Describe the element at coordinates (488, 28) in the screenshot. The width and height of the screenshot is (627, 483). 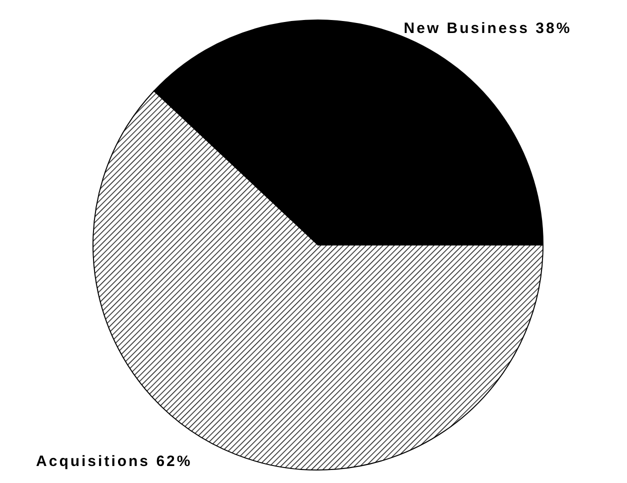
I see `slice-label: New Business 38%` at that location.